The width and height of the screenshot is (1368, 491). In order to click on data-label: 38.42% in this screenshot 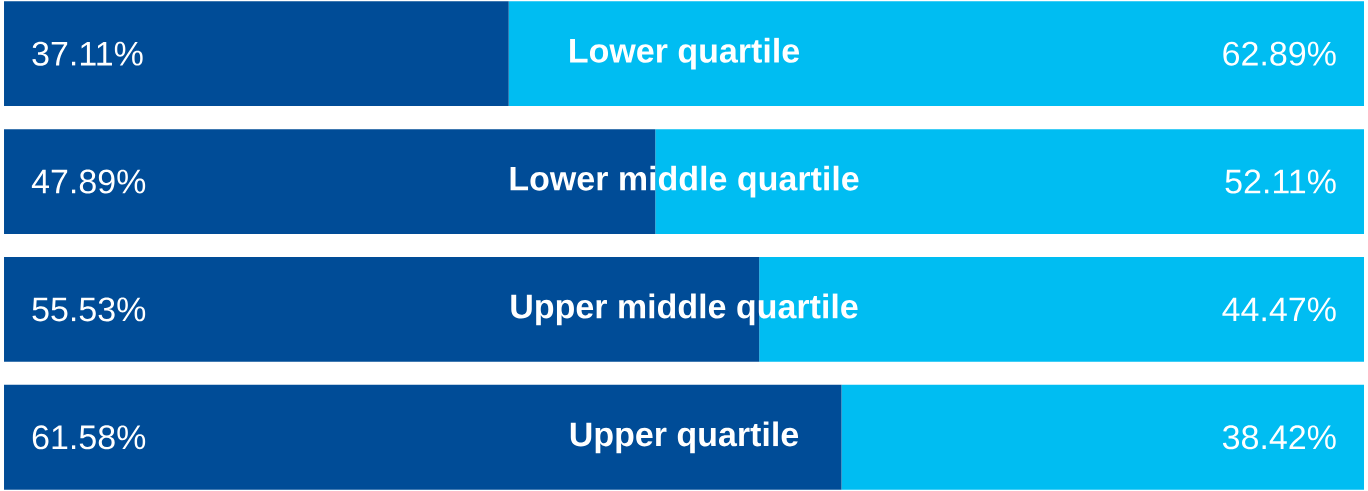, I will do `click(1279, 437)`.